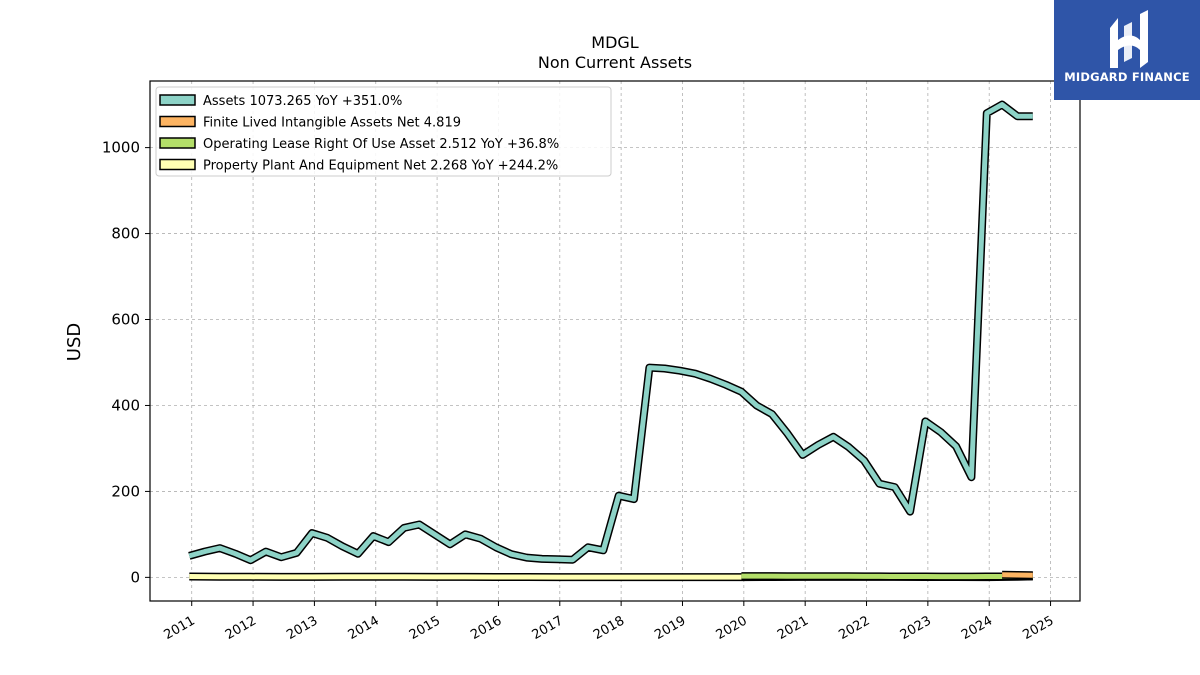 This screenshot has width=1200, height=675. What do you see at coordinates (1129, 39) in the screenshot?
I see `midgard-logo-icon` at bounding box center [1129, 39].